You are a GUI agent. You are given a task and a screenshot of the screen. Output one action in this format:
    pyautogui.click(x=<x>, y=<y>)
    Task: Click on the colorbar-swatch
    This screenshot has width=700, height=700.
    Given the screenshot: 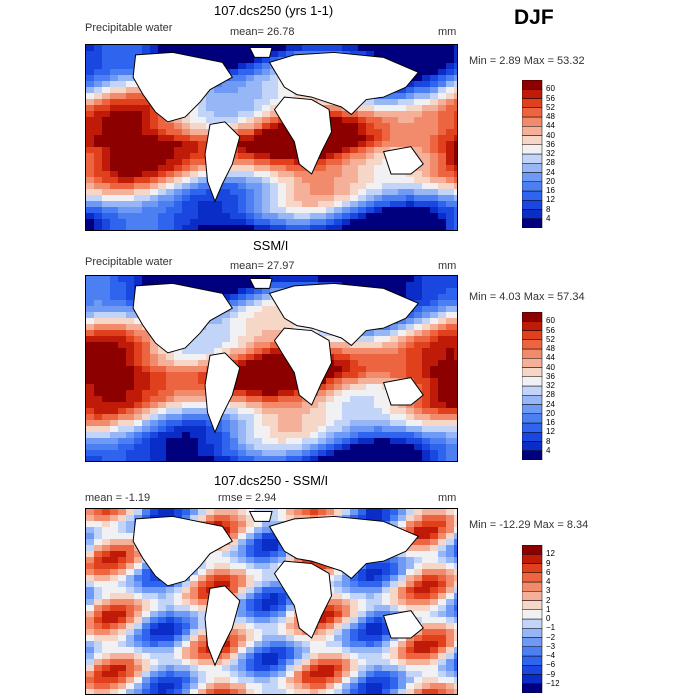 What is the action you would take?
    pyautogui.click(x=532, y=168)
    